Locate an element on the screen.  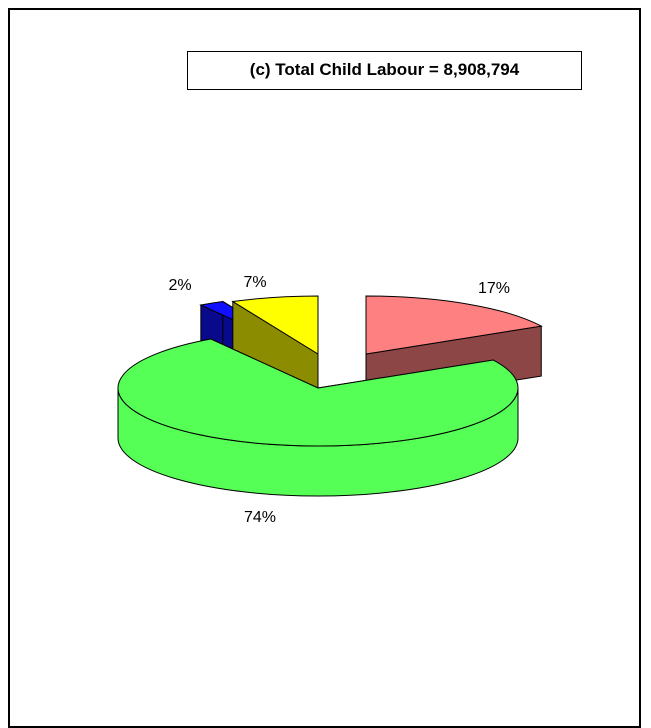
data-label-1: 17% is located at coordinates (494, 288).